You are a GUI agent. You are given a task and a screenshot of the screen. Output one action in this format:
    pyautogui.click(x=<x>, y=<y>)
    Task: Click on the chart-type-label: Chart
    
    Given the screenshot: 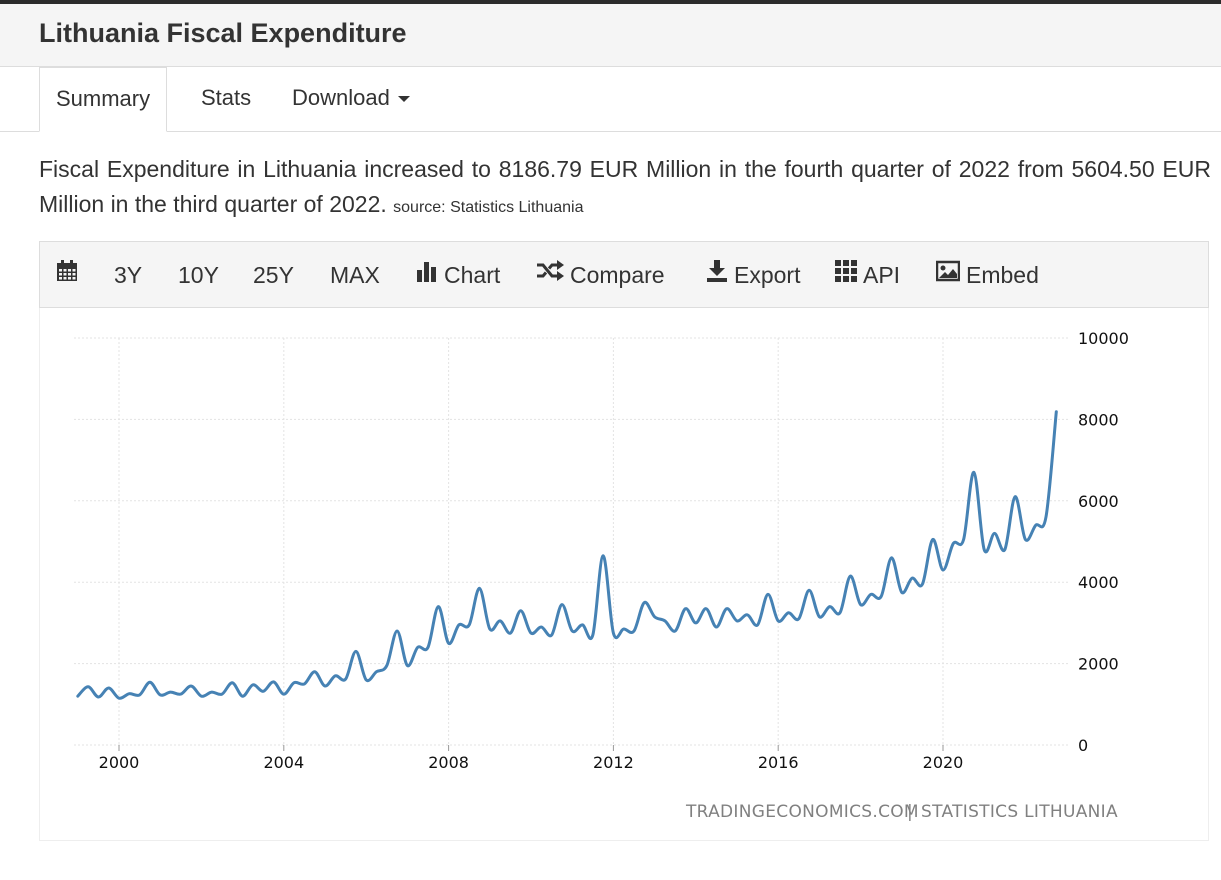 What is the action you would take?
    pyautogui.click(x=472, y=275)
    